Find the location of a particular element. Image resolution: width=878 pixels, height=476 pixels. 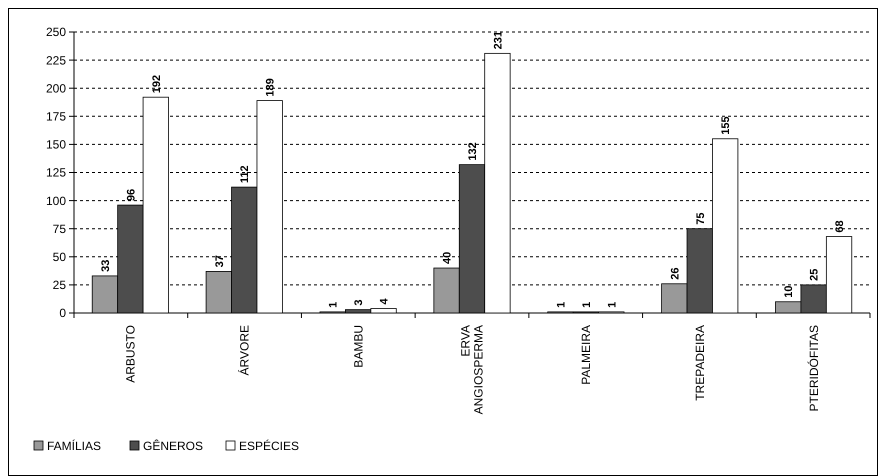

x-tick-label: TREPADEIRA is located at coordinates (699, 363).